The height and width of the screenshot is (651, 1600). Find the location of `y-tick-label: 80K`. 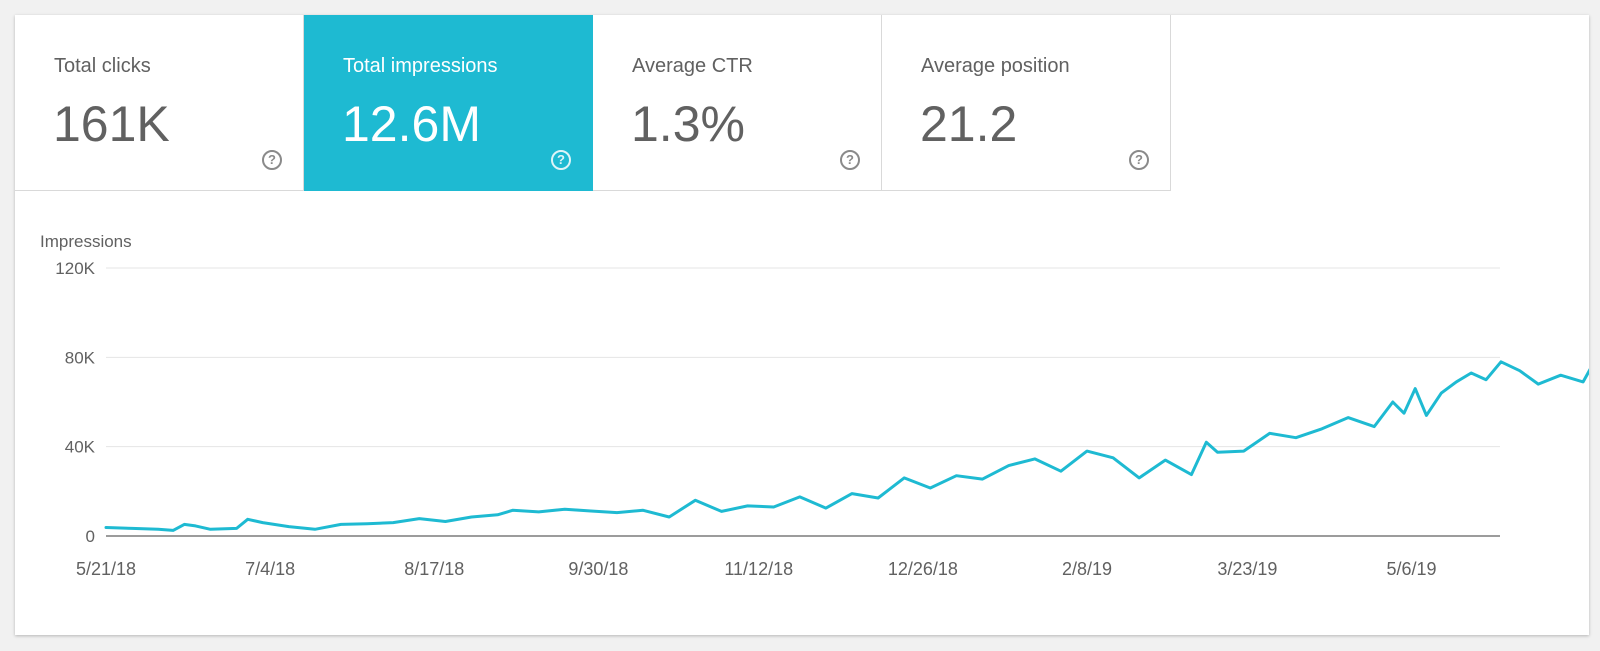

y-tick-label: 80K is located at coordinates (80, 357).